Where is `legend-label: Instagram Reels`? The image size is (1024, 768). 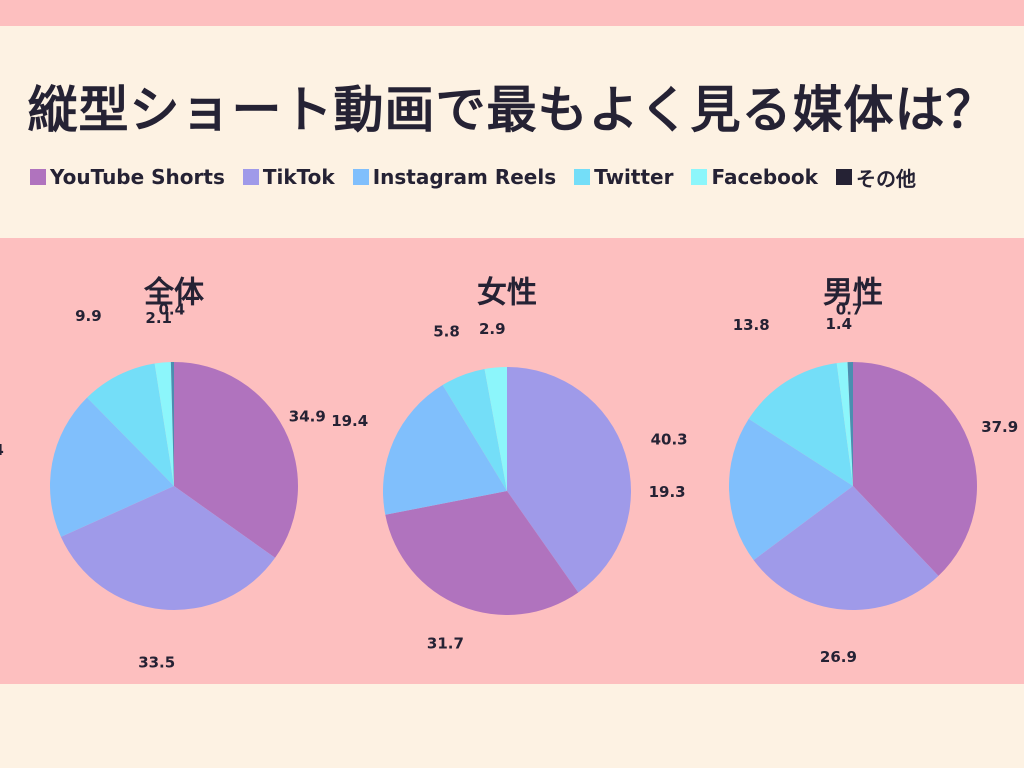 legend-label: Instagram Reels is located at coordinates (464, 177).